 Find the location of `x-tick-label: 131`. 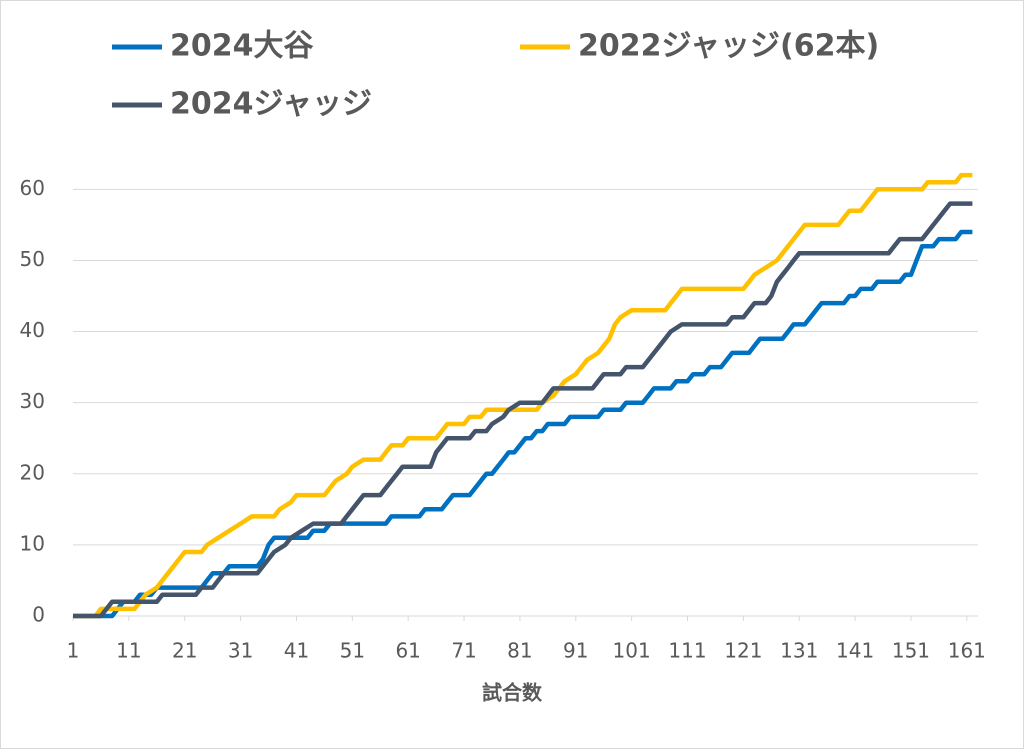

x-tick-label: 131 is located at coordinates (799, 651).